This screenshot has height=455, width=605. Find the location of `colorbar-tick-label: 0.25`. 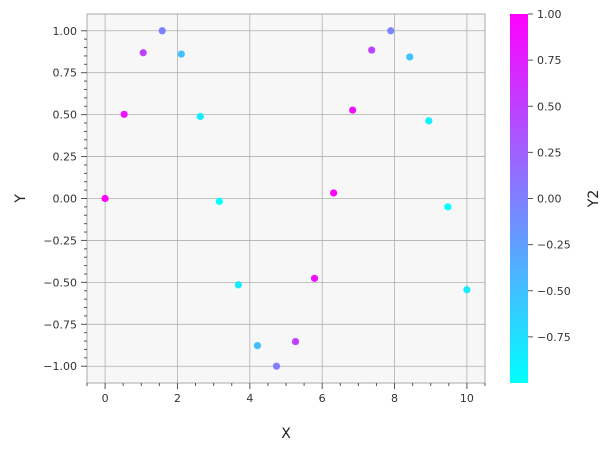

colorbar-tick-label: 0.25 is located at coordinates (549, 152).